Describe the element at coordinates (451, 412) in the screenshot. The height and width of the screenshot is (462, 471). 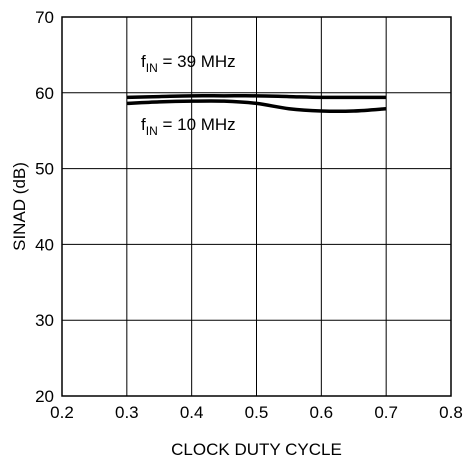
I see `x-tick-label: 0.8` at that location.